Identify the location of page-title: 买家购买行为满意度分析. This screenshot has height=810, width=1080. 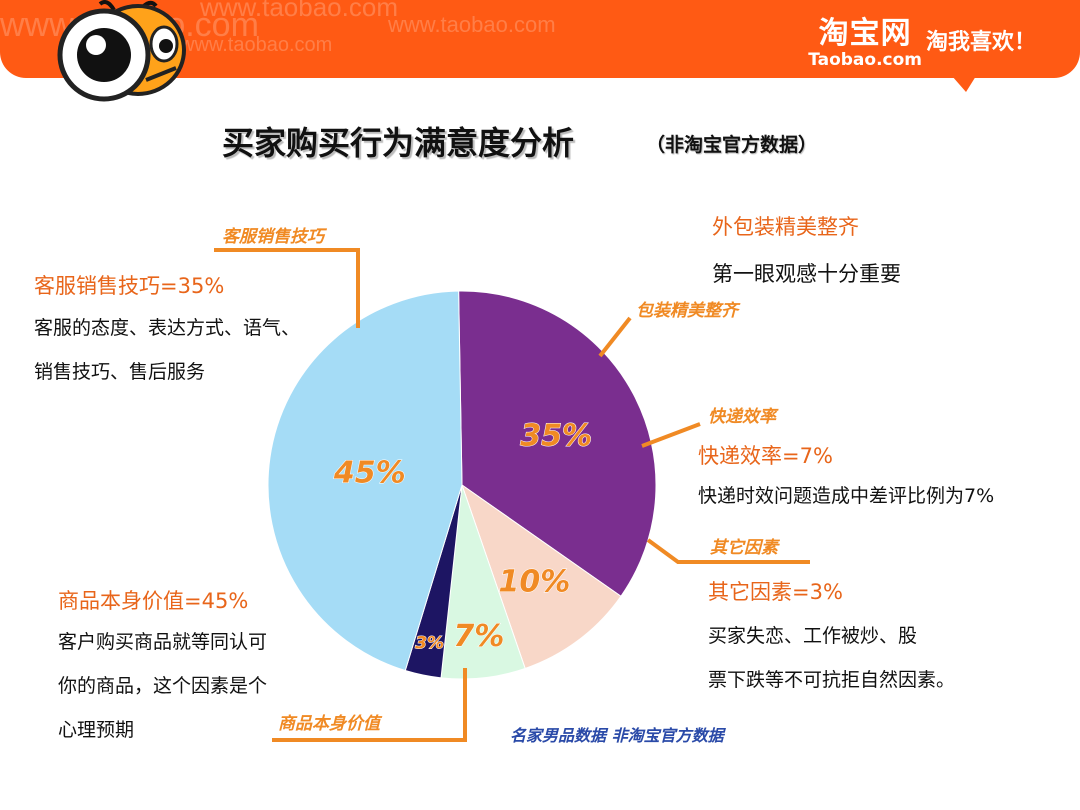
(398, 143).